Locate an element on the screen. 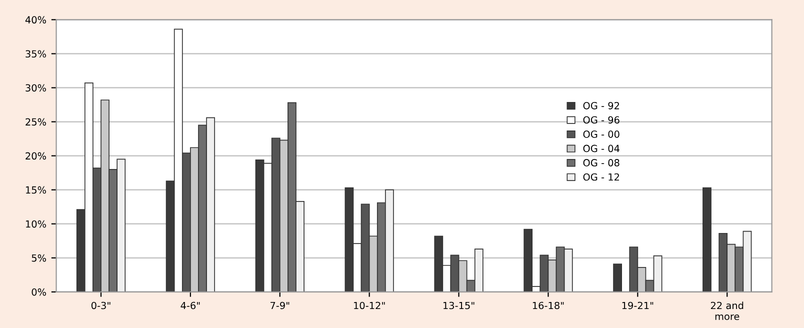 Image resolution: width=804 pixels, height=328 pixels. x-tick-label: 4-6" is located at coordinates (190, 306).